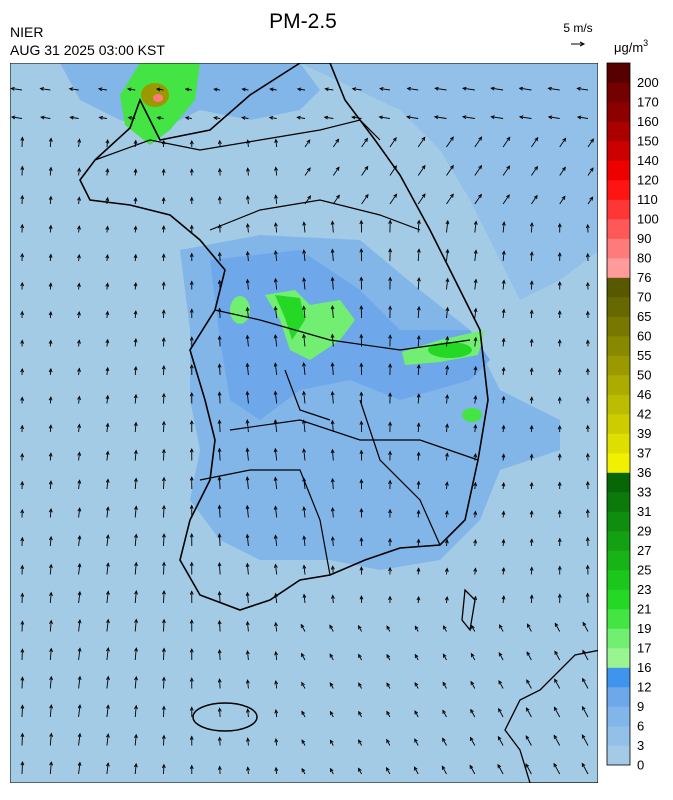 The height and width of the screenshot is (800, 673). What do you see at coordinates (628, 47) in the screenshot?
I see `unit-base: μg/m` at bounding box center [628, 47].